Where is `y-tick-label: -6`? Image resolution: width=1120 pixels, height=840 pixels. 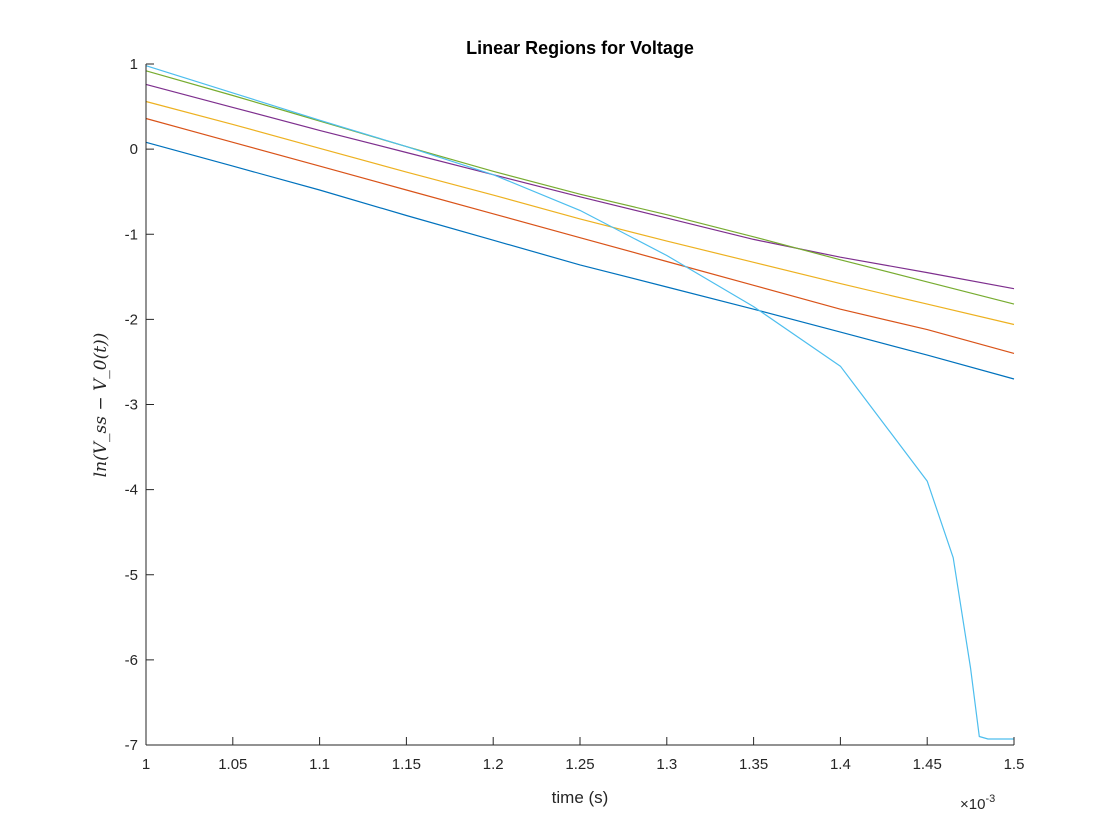 y-tick-label: -6 is located at coordinates (131, 660).